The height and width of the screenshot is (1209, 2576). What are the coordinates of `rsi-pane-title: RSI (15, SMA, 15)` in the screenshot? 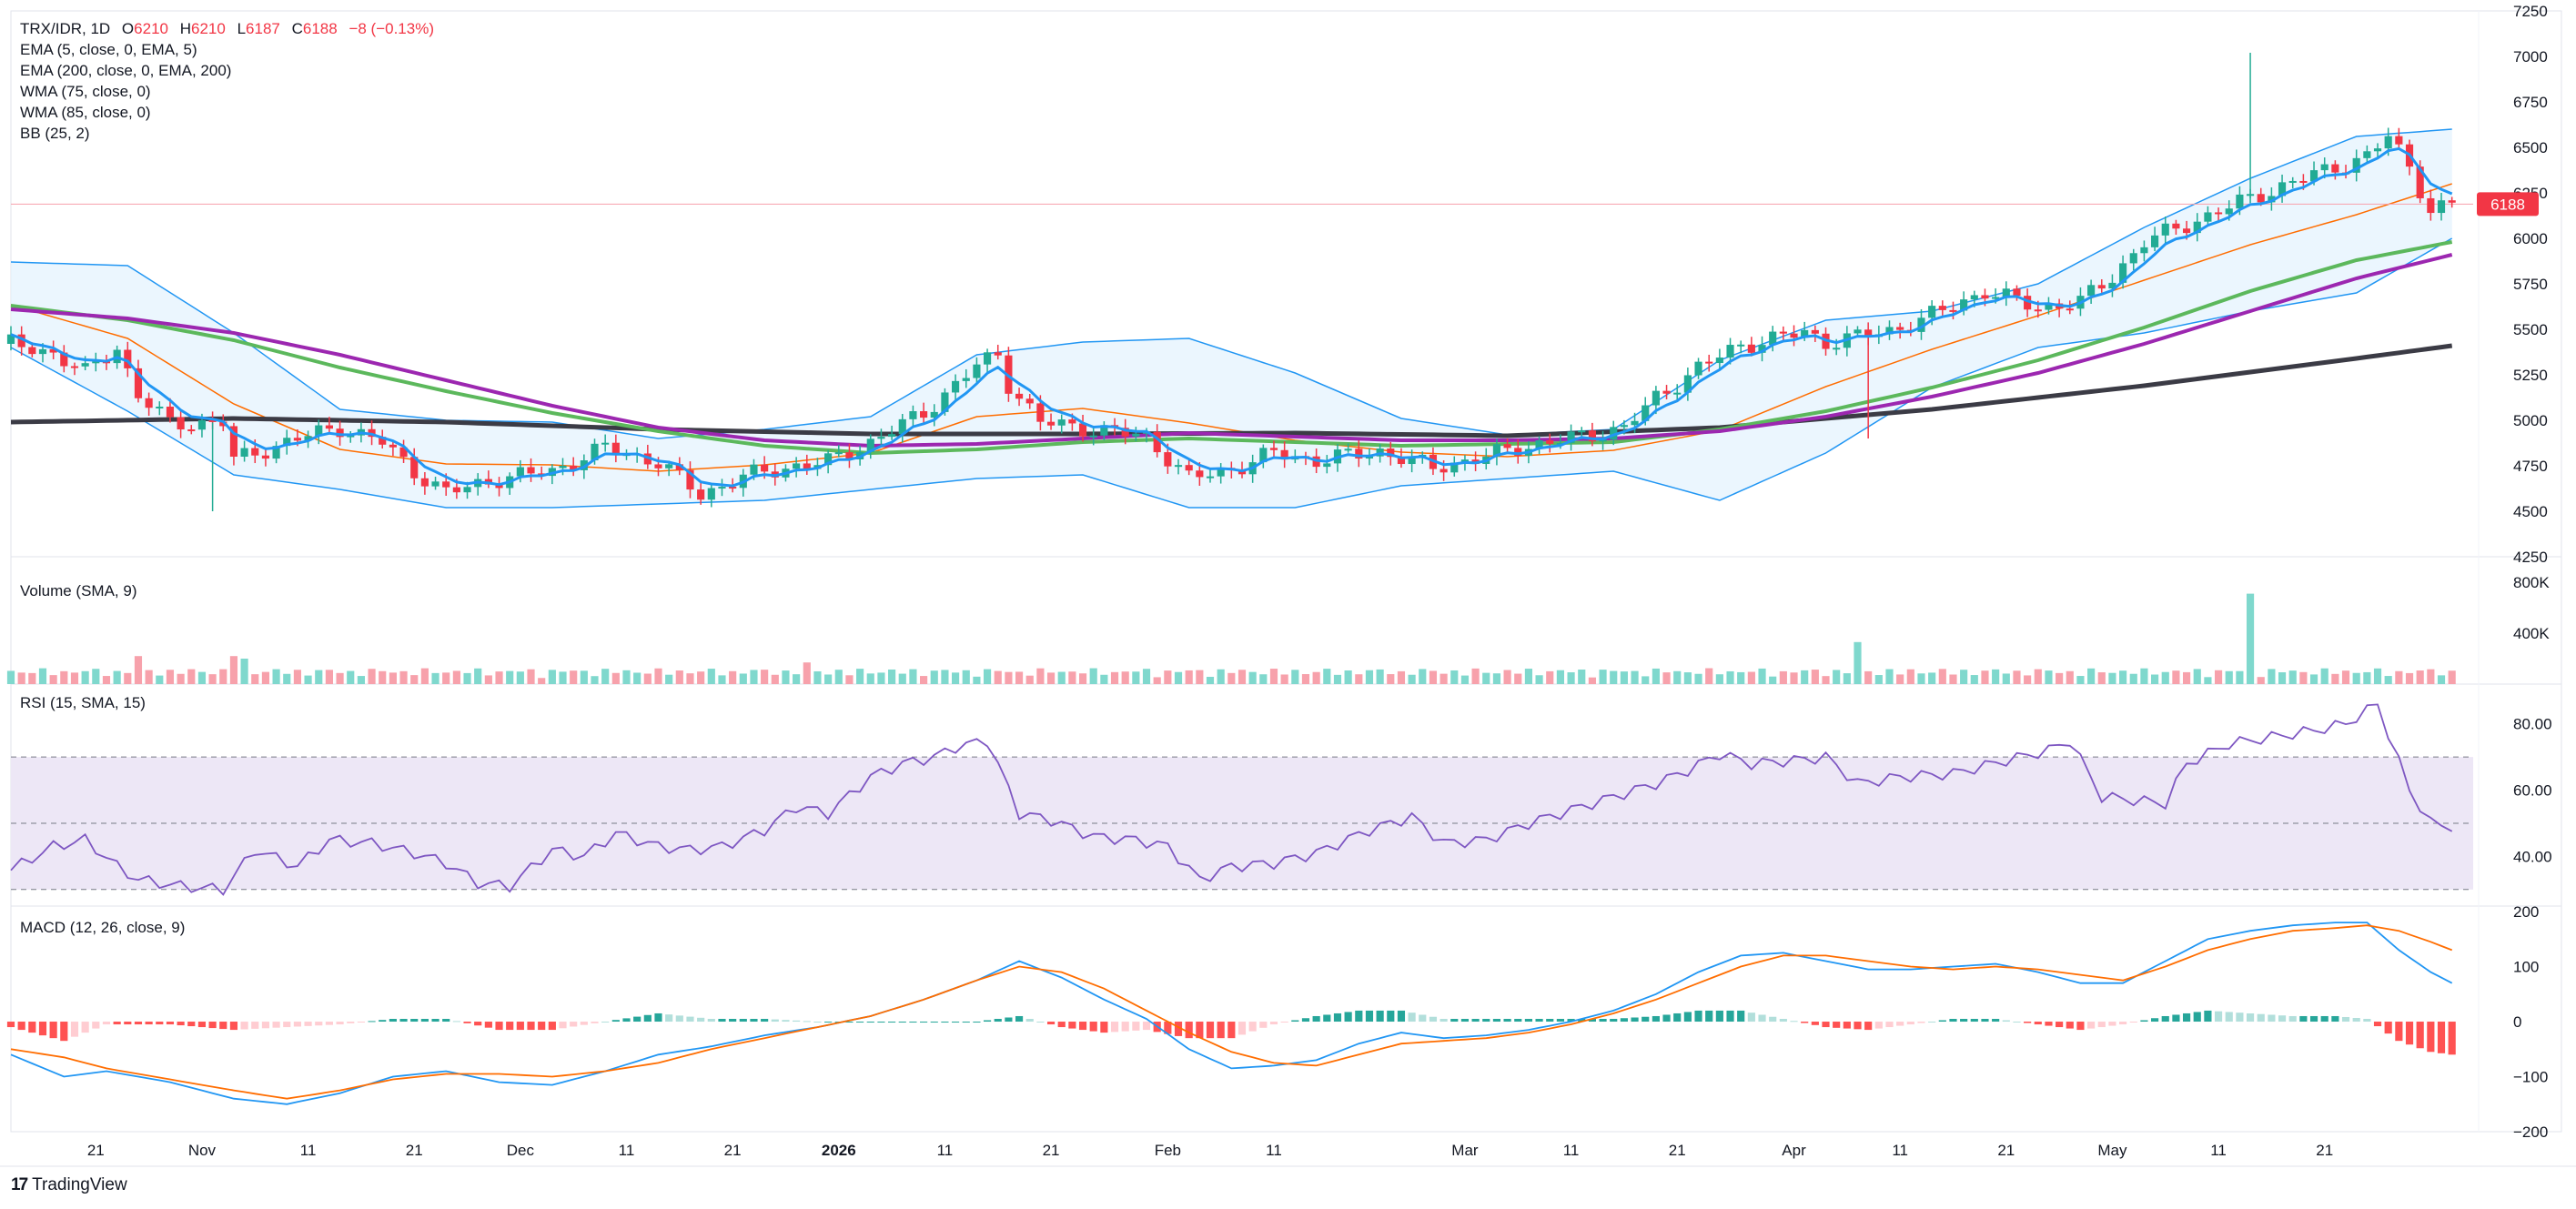 It's located at (83, 702).